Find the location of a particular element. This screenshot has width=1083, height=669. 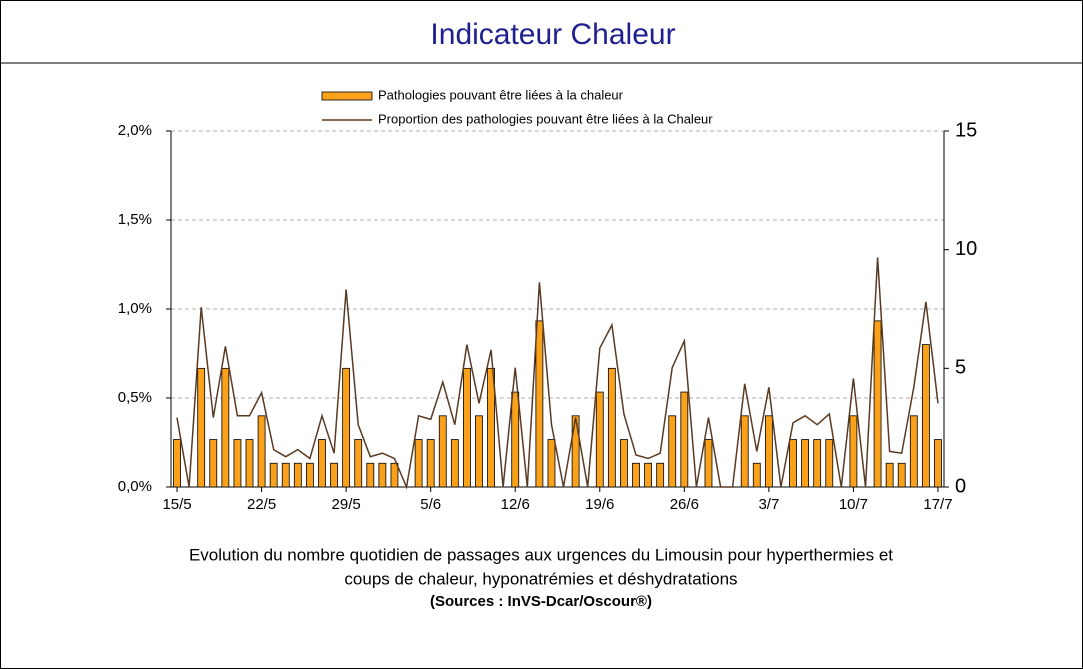

y2-tick-label: 10 is located at coordinates (966, 249).